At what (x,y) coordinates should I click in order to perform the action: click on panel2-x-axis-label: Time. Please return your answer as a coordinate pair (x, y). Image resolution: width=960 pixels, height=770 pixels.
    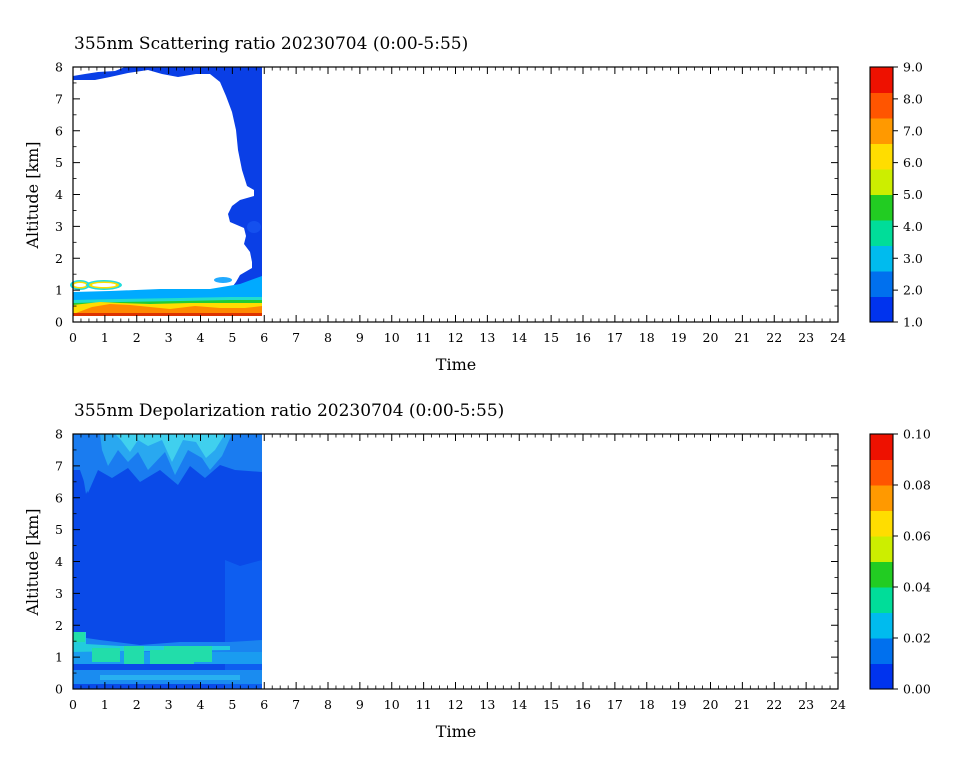
    Looking at the image, I should click on (456, 731).